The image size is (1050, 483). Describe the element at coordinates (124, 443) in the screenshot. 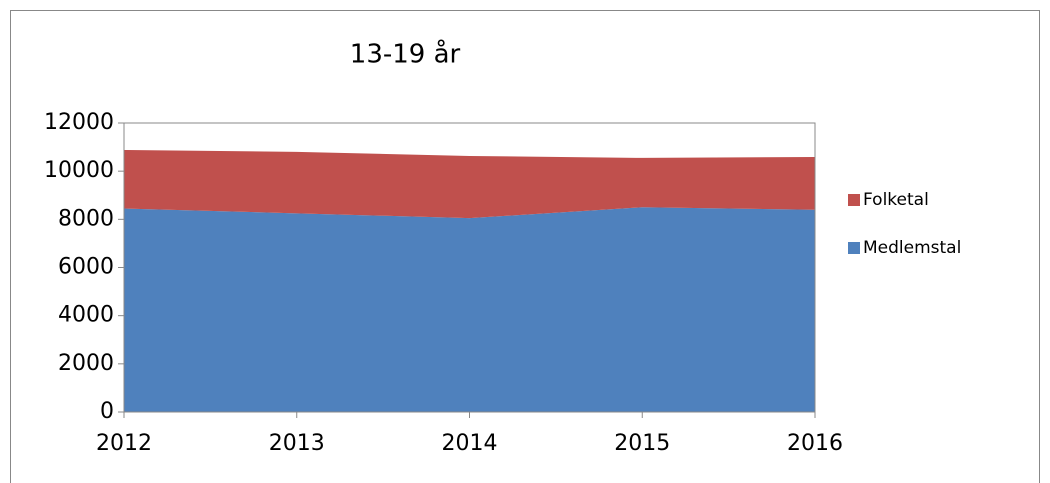

I see `x-tick-label: 2012` at that location.